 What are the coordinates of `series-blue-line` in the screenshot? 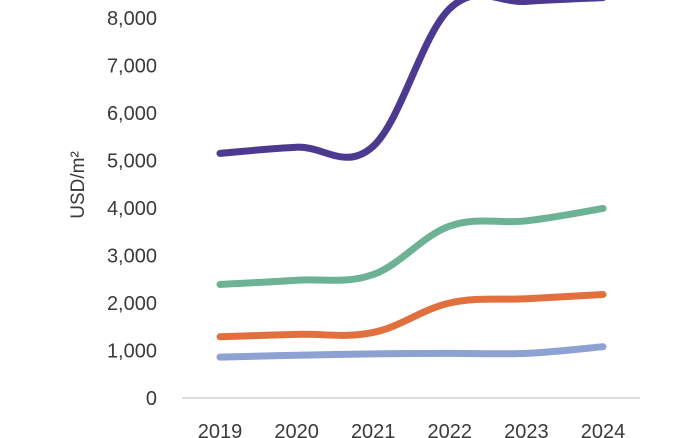 It's located at (411, 352).